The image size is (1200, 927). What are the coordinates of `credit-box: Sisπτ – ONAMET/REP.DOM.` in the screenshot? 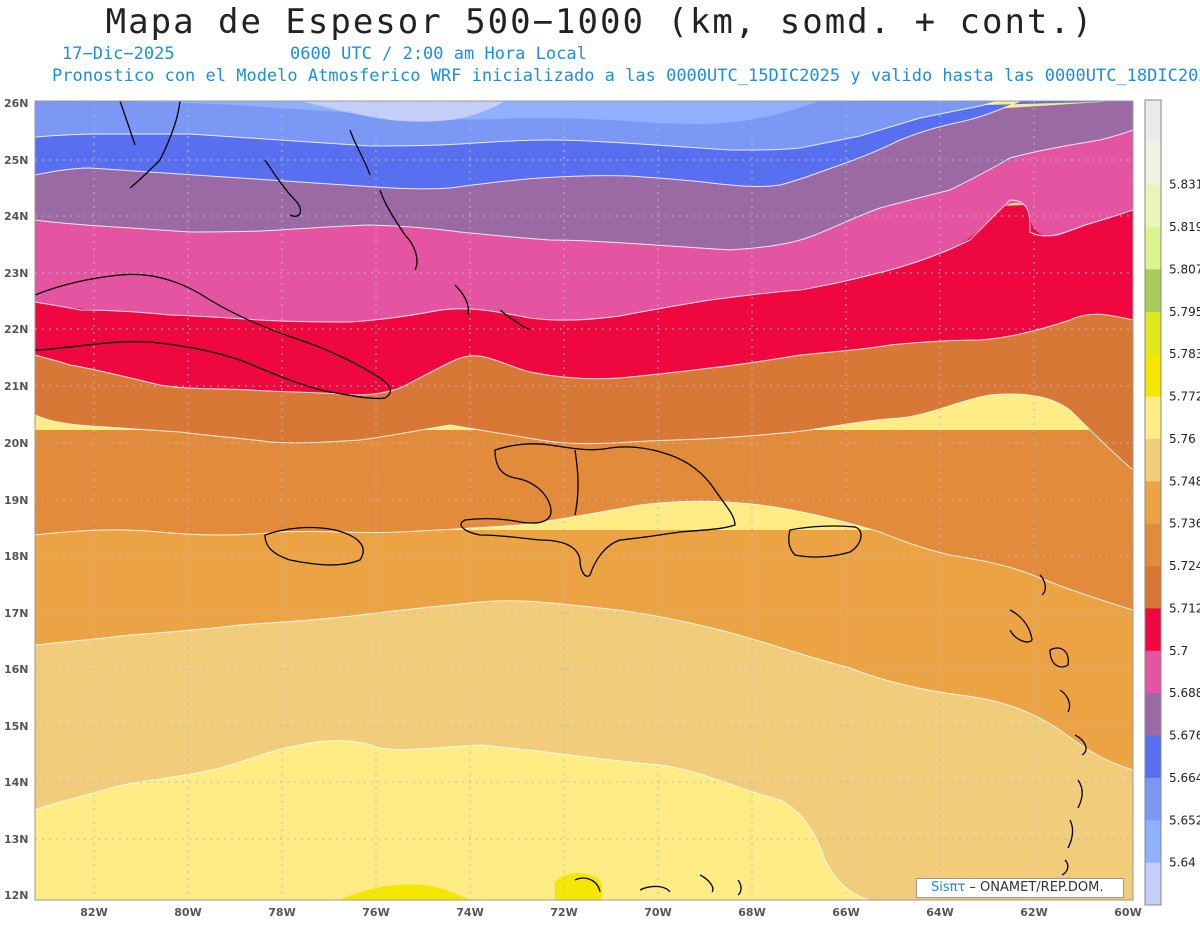 It's located at (1020, 888).